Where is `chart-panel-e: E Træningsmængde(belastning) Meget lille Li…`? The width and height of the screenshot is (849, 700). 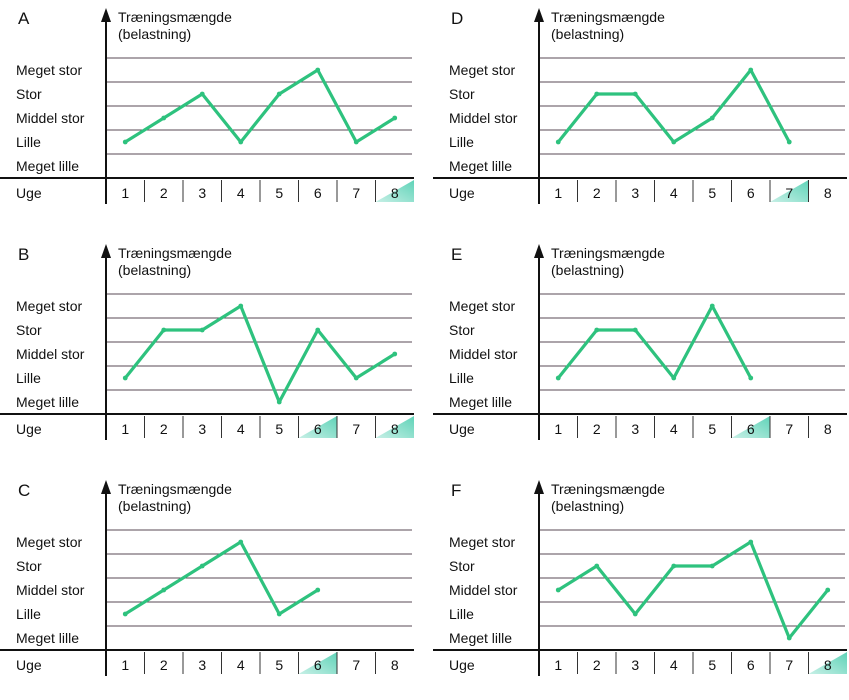
chart-panel-e: E Træningsmængde(belastning) Meget lille Li… is located at coordinates (640, 342).